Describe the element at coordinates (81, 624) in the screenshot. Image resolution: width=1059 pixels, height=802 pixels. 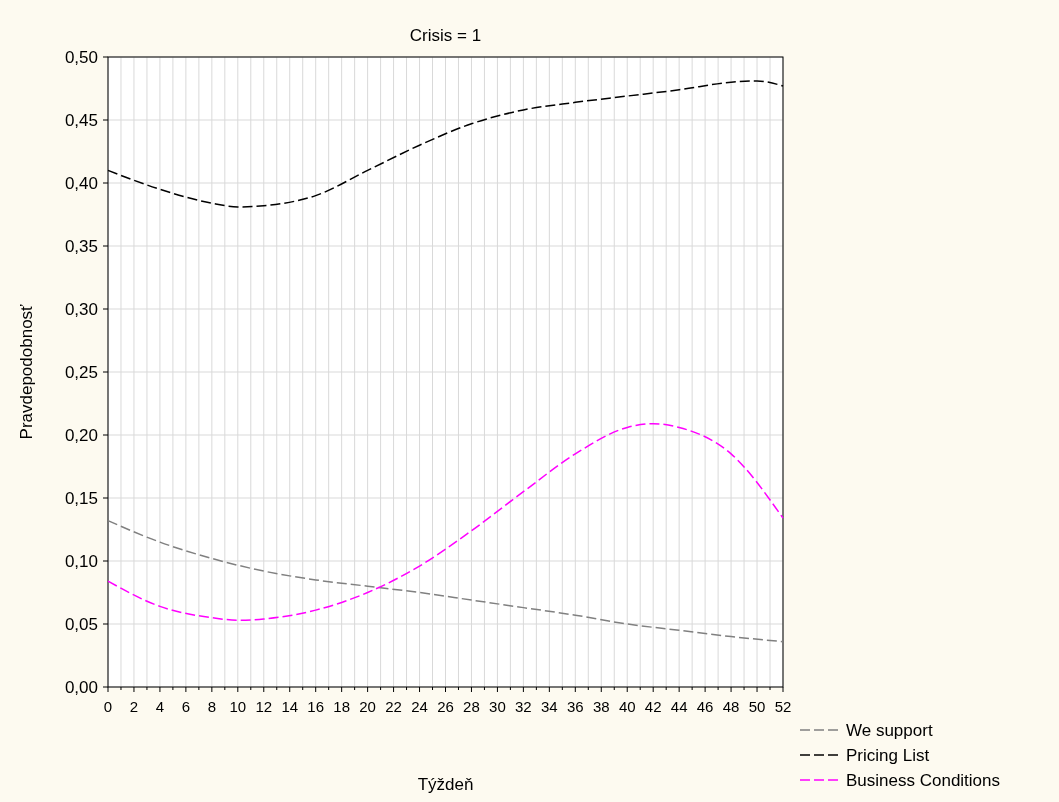
I see `y-tick-label: 0,05` at that location.